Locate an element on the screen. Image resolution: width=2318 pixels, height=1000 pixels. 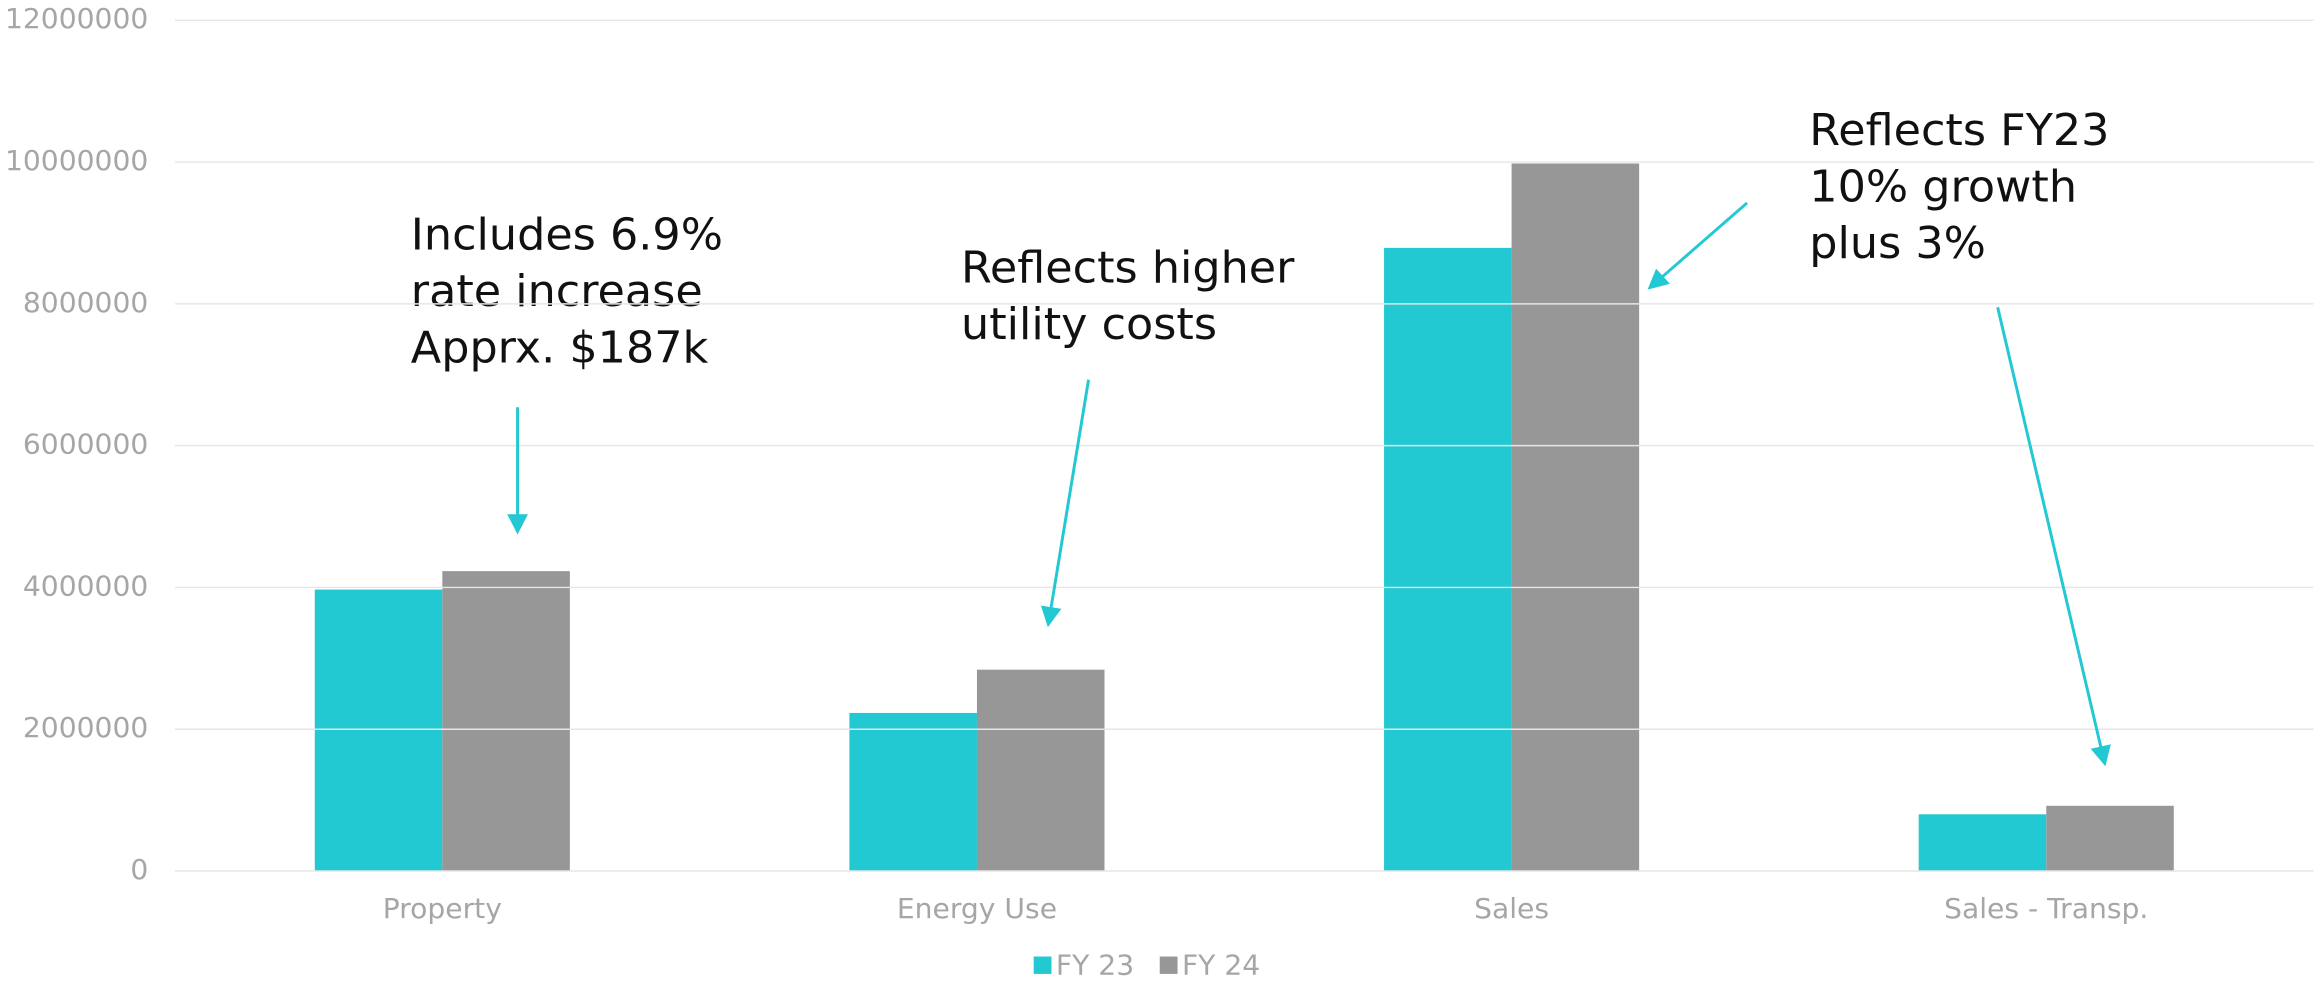
y-tick-label: 6000000 is located at coordinates (85, 444).